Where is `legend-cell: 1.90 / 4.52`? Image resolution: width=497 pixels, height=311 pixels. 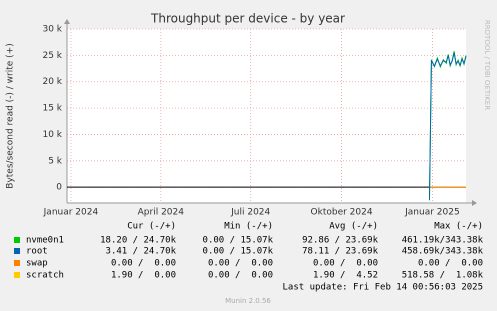 legend-cell: 1.90 / 4.52 is located at coordinates (345, 276).